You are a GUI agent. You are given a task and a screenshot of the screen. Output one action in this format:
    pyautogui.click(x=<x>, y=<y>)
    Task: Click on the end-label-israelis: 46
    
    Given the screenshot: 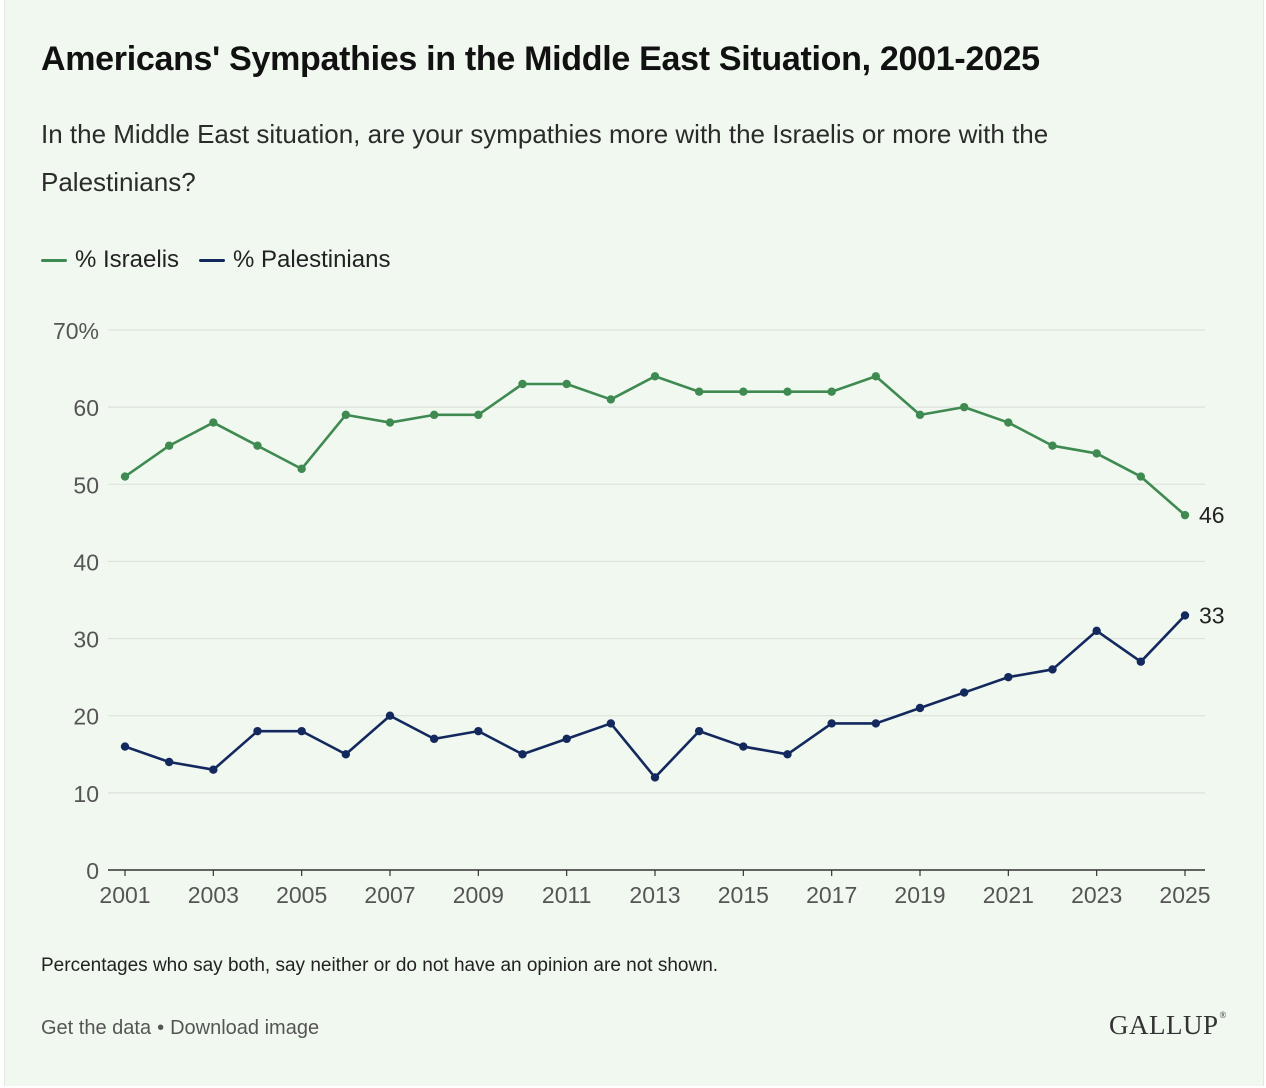 What is the action you would take?
    pyautogui.click(x=1212, y=515)
    